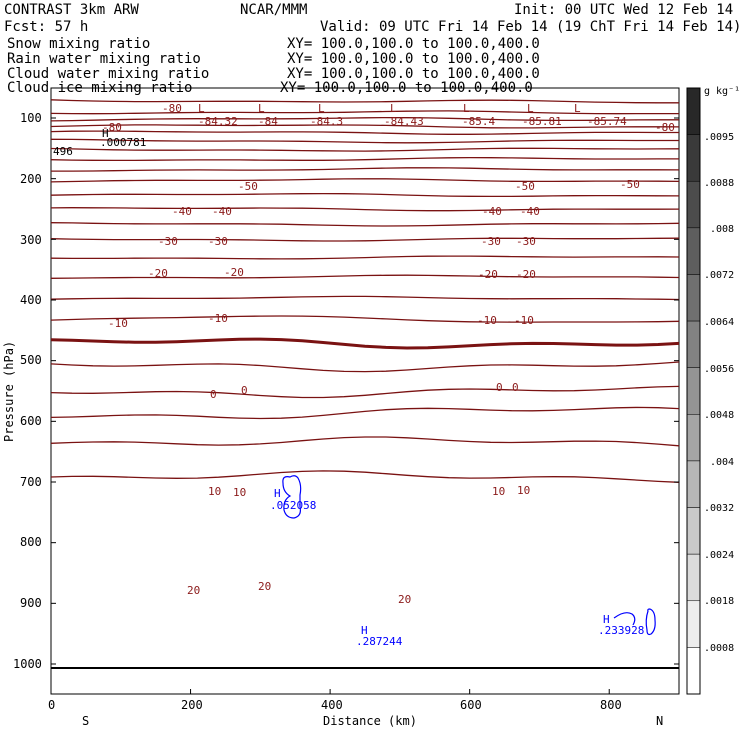  I want to click on cloud-water-maxima, so click(469, 555).